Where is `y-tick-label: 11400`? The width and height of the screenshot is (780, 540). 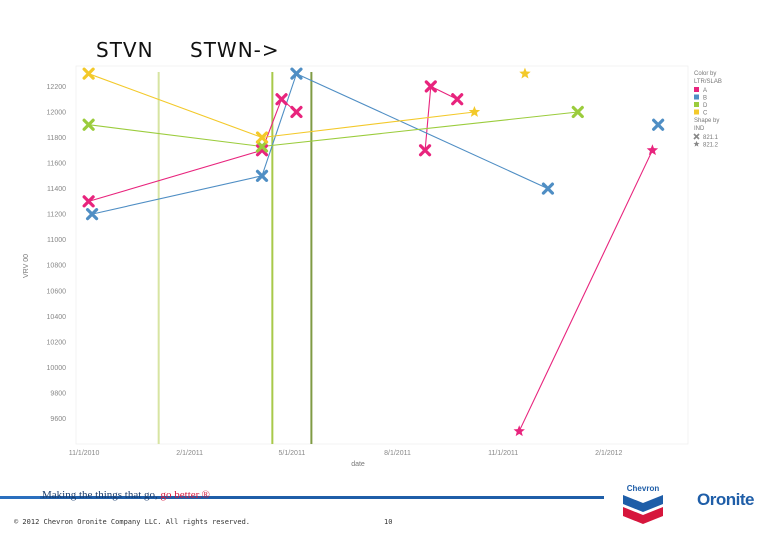 y-tick-label: 11400 is located at coordinates (56, 189).